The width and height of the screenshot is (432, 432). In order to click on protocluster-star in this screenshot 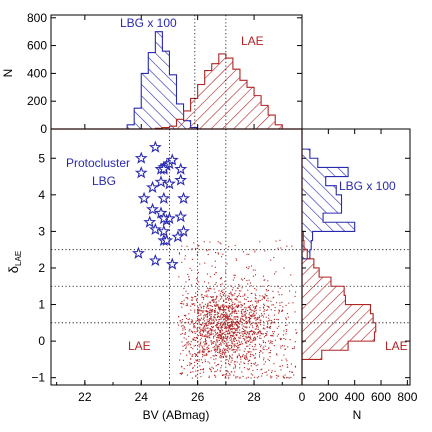, I will do `click(138, 252)`.